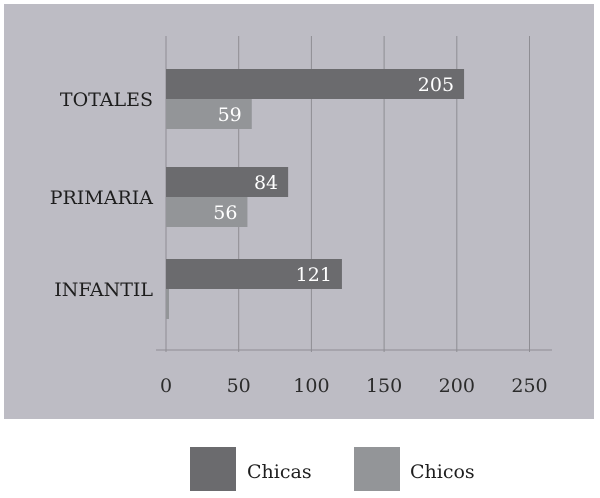 The height and width of the screenshot is (498, 600). What do you see at coordinates (315, 84) in the screenshot?
I see `bar-chicas-totales` at bounding box center [315, 84].